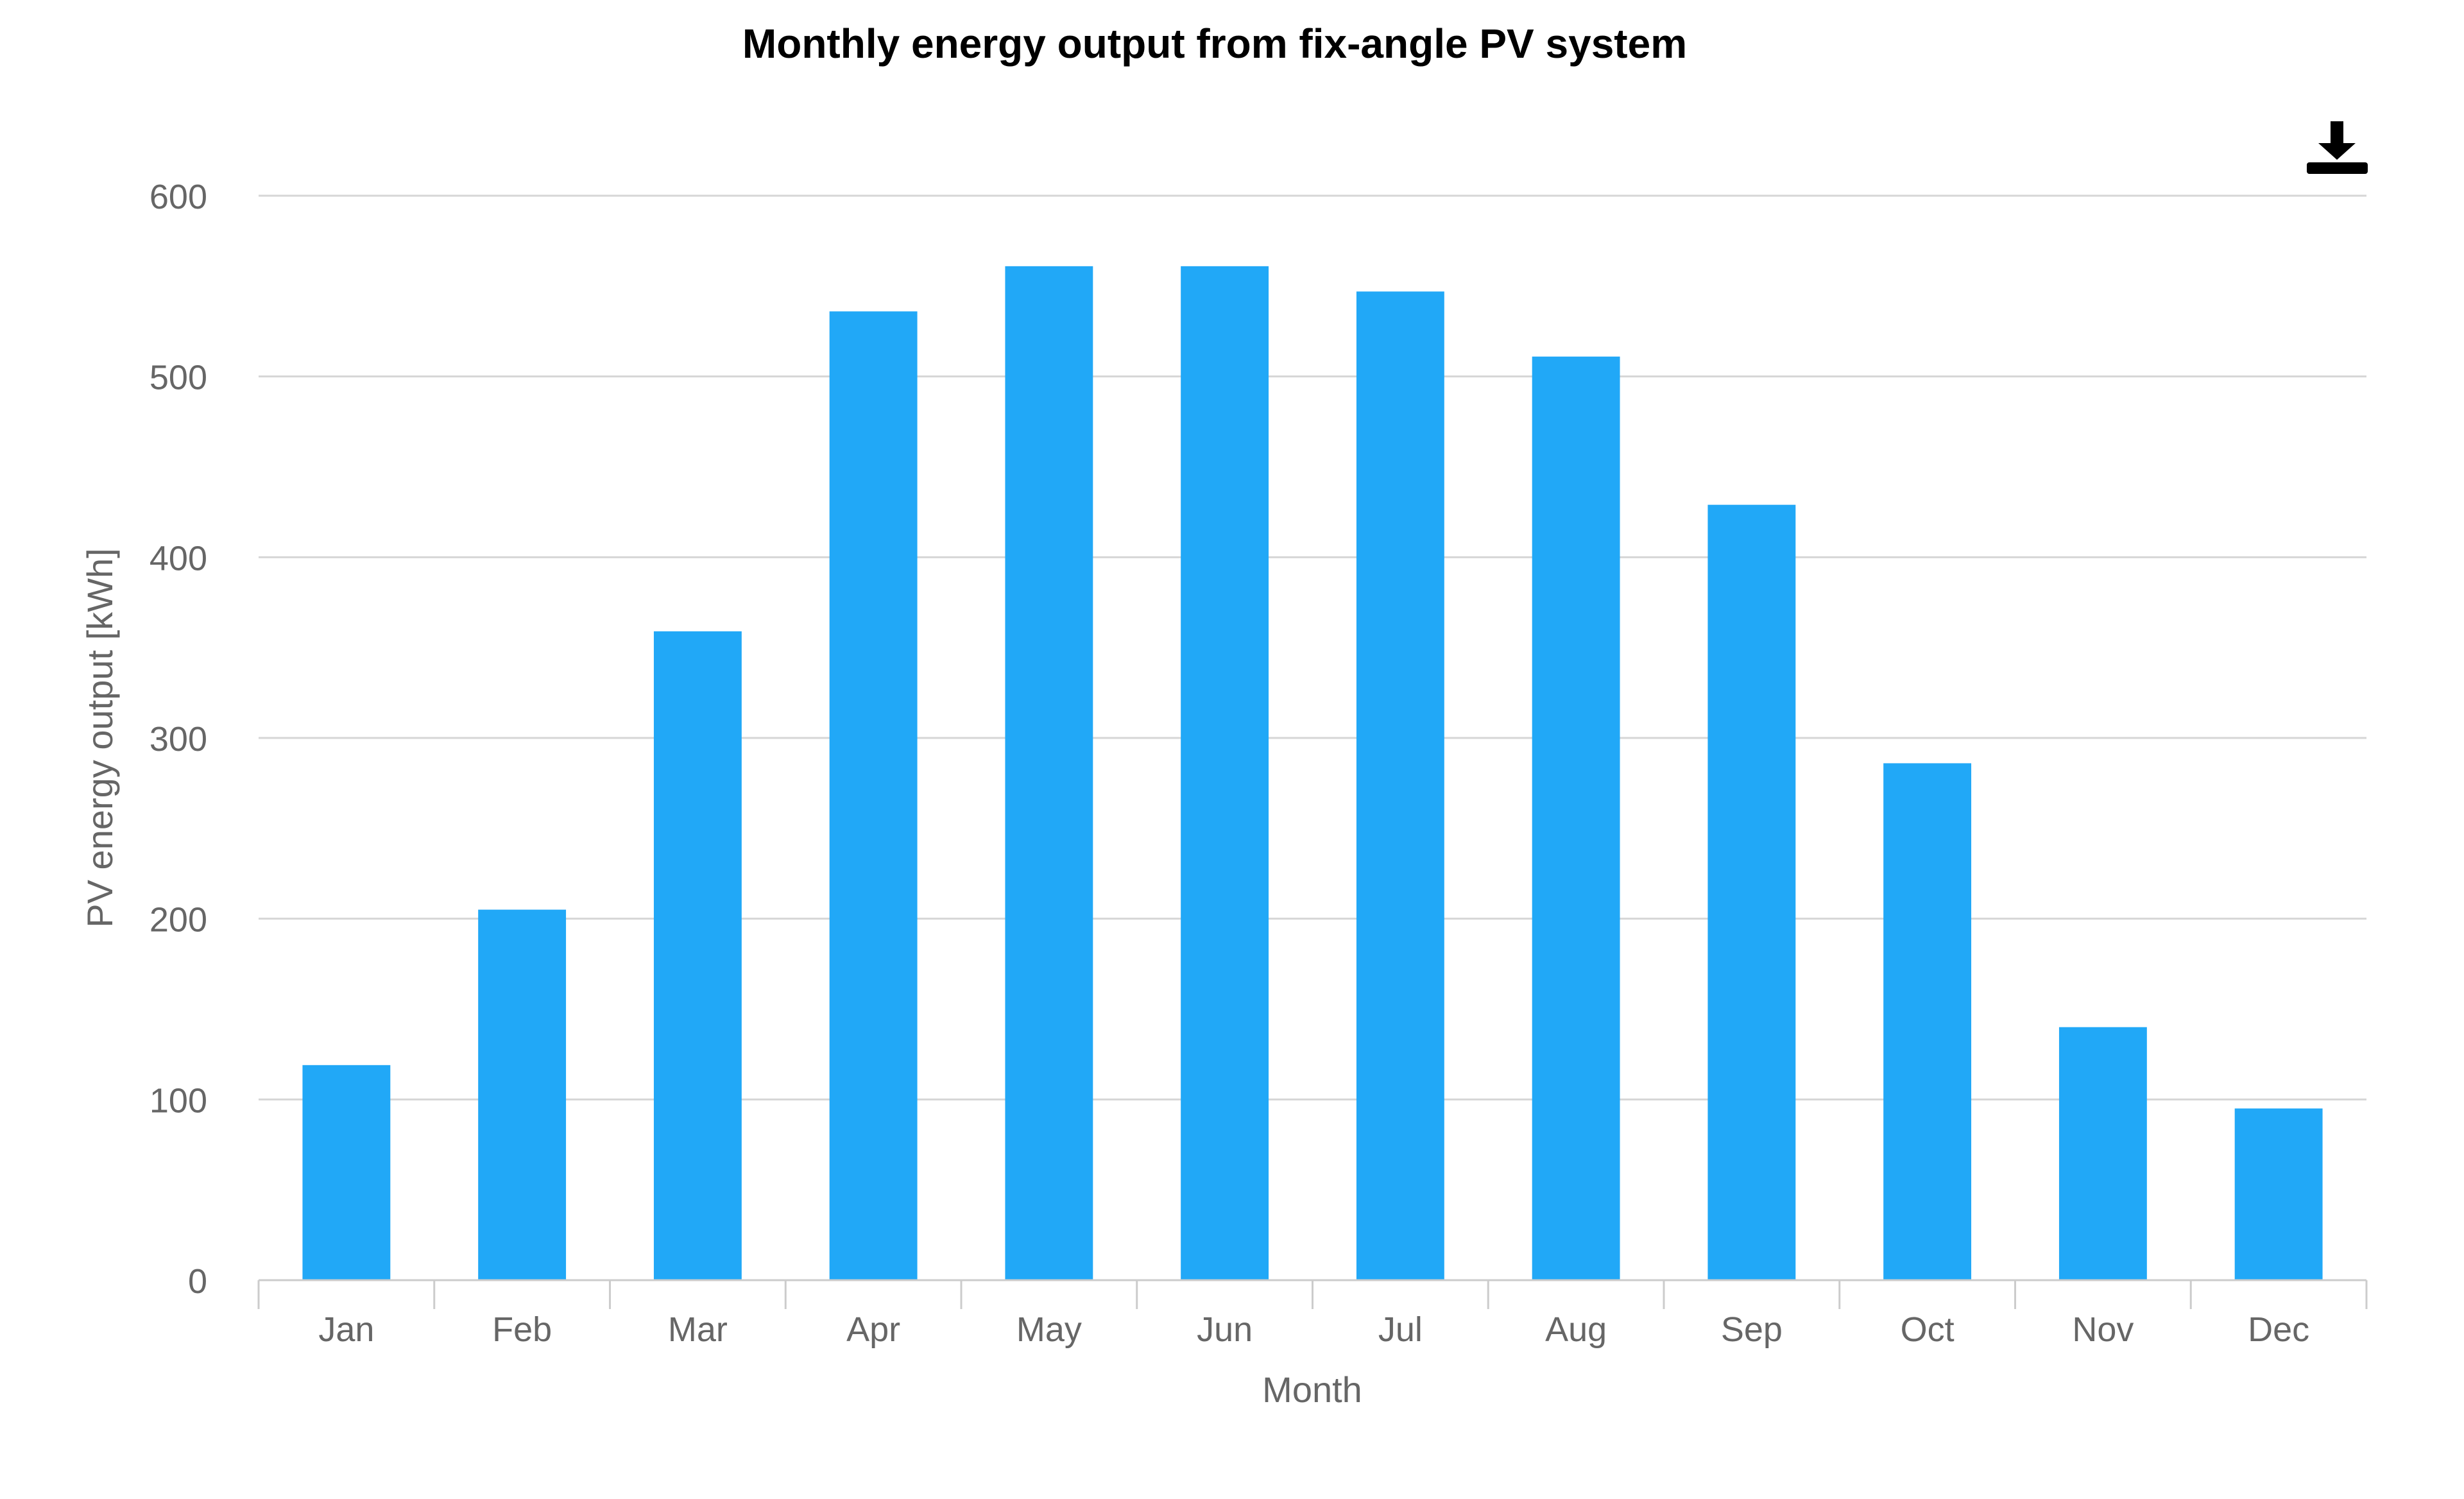 The height and width of the screenshot is (1499, 2464). Describe the element at coordinates (1752, 1329) in the screenshot. I see `x-tick-label: Sep` at that location.